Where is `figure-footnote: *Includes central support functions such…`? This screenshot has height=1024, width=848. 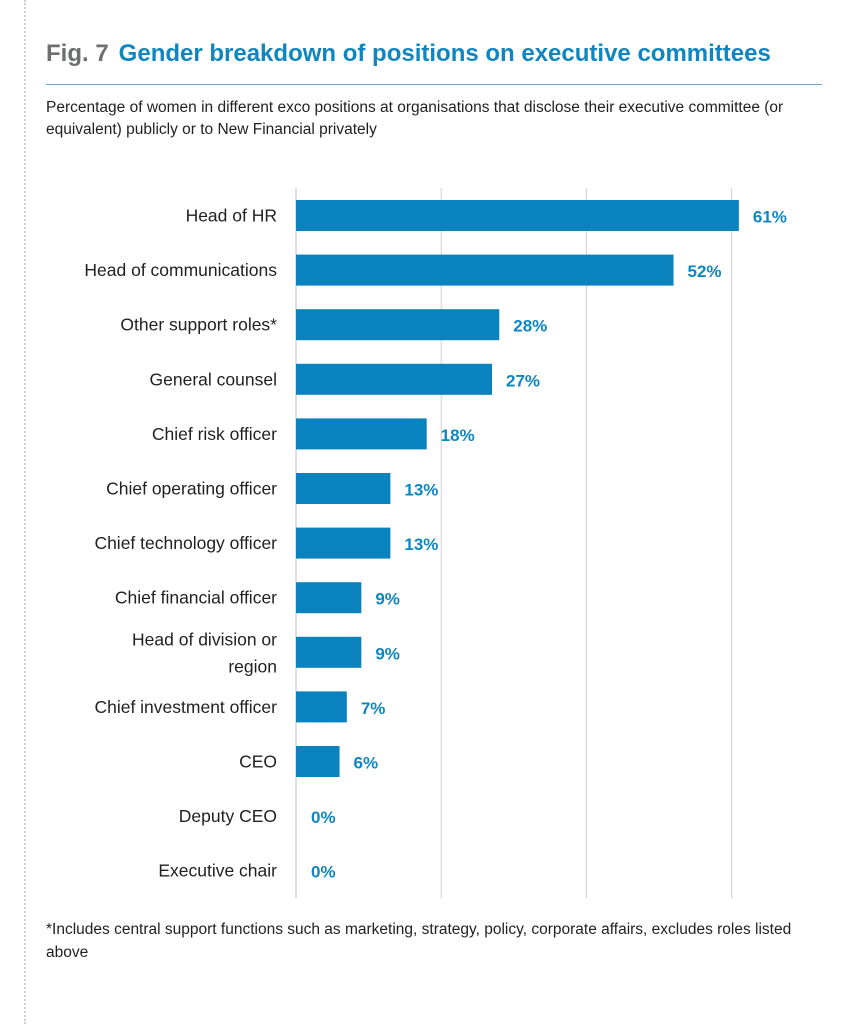 figure-footnote: *Includes central support functions such… is located at coordinates (419, 941).